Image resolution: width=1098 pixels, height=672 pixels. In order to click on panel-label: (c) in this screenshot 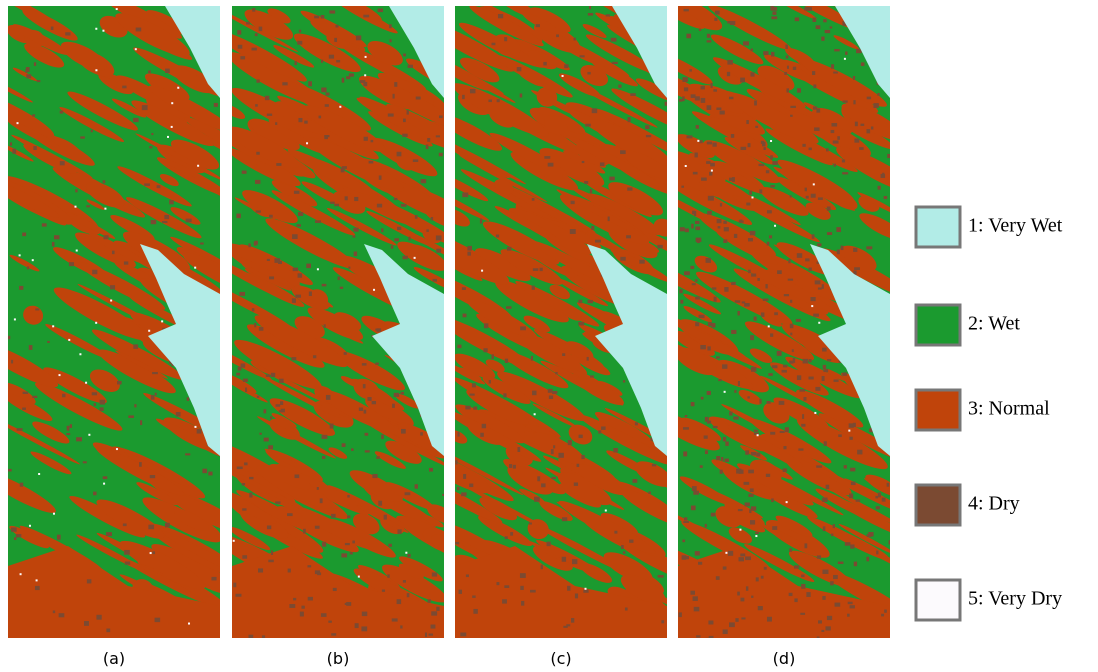, I will do `click(560, 658)`.